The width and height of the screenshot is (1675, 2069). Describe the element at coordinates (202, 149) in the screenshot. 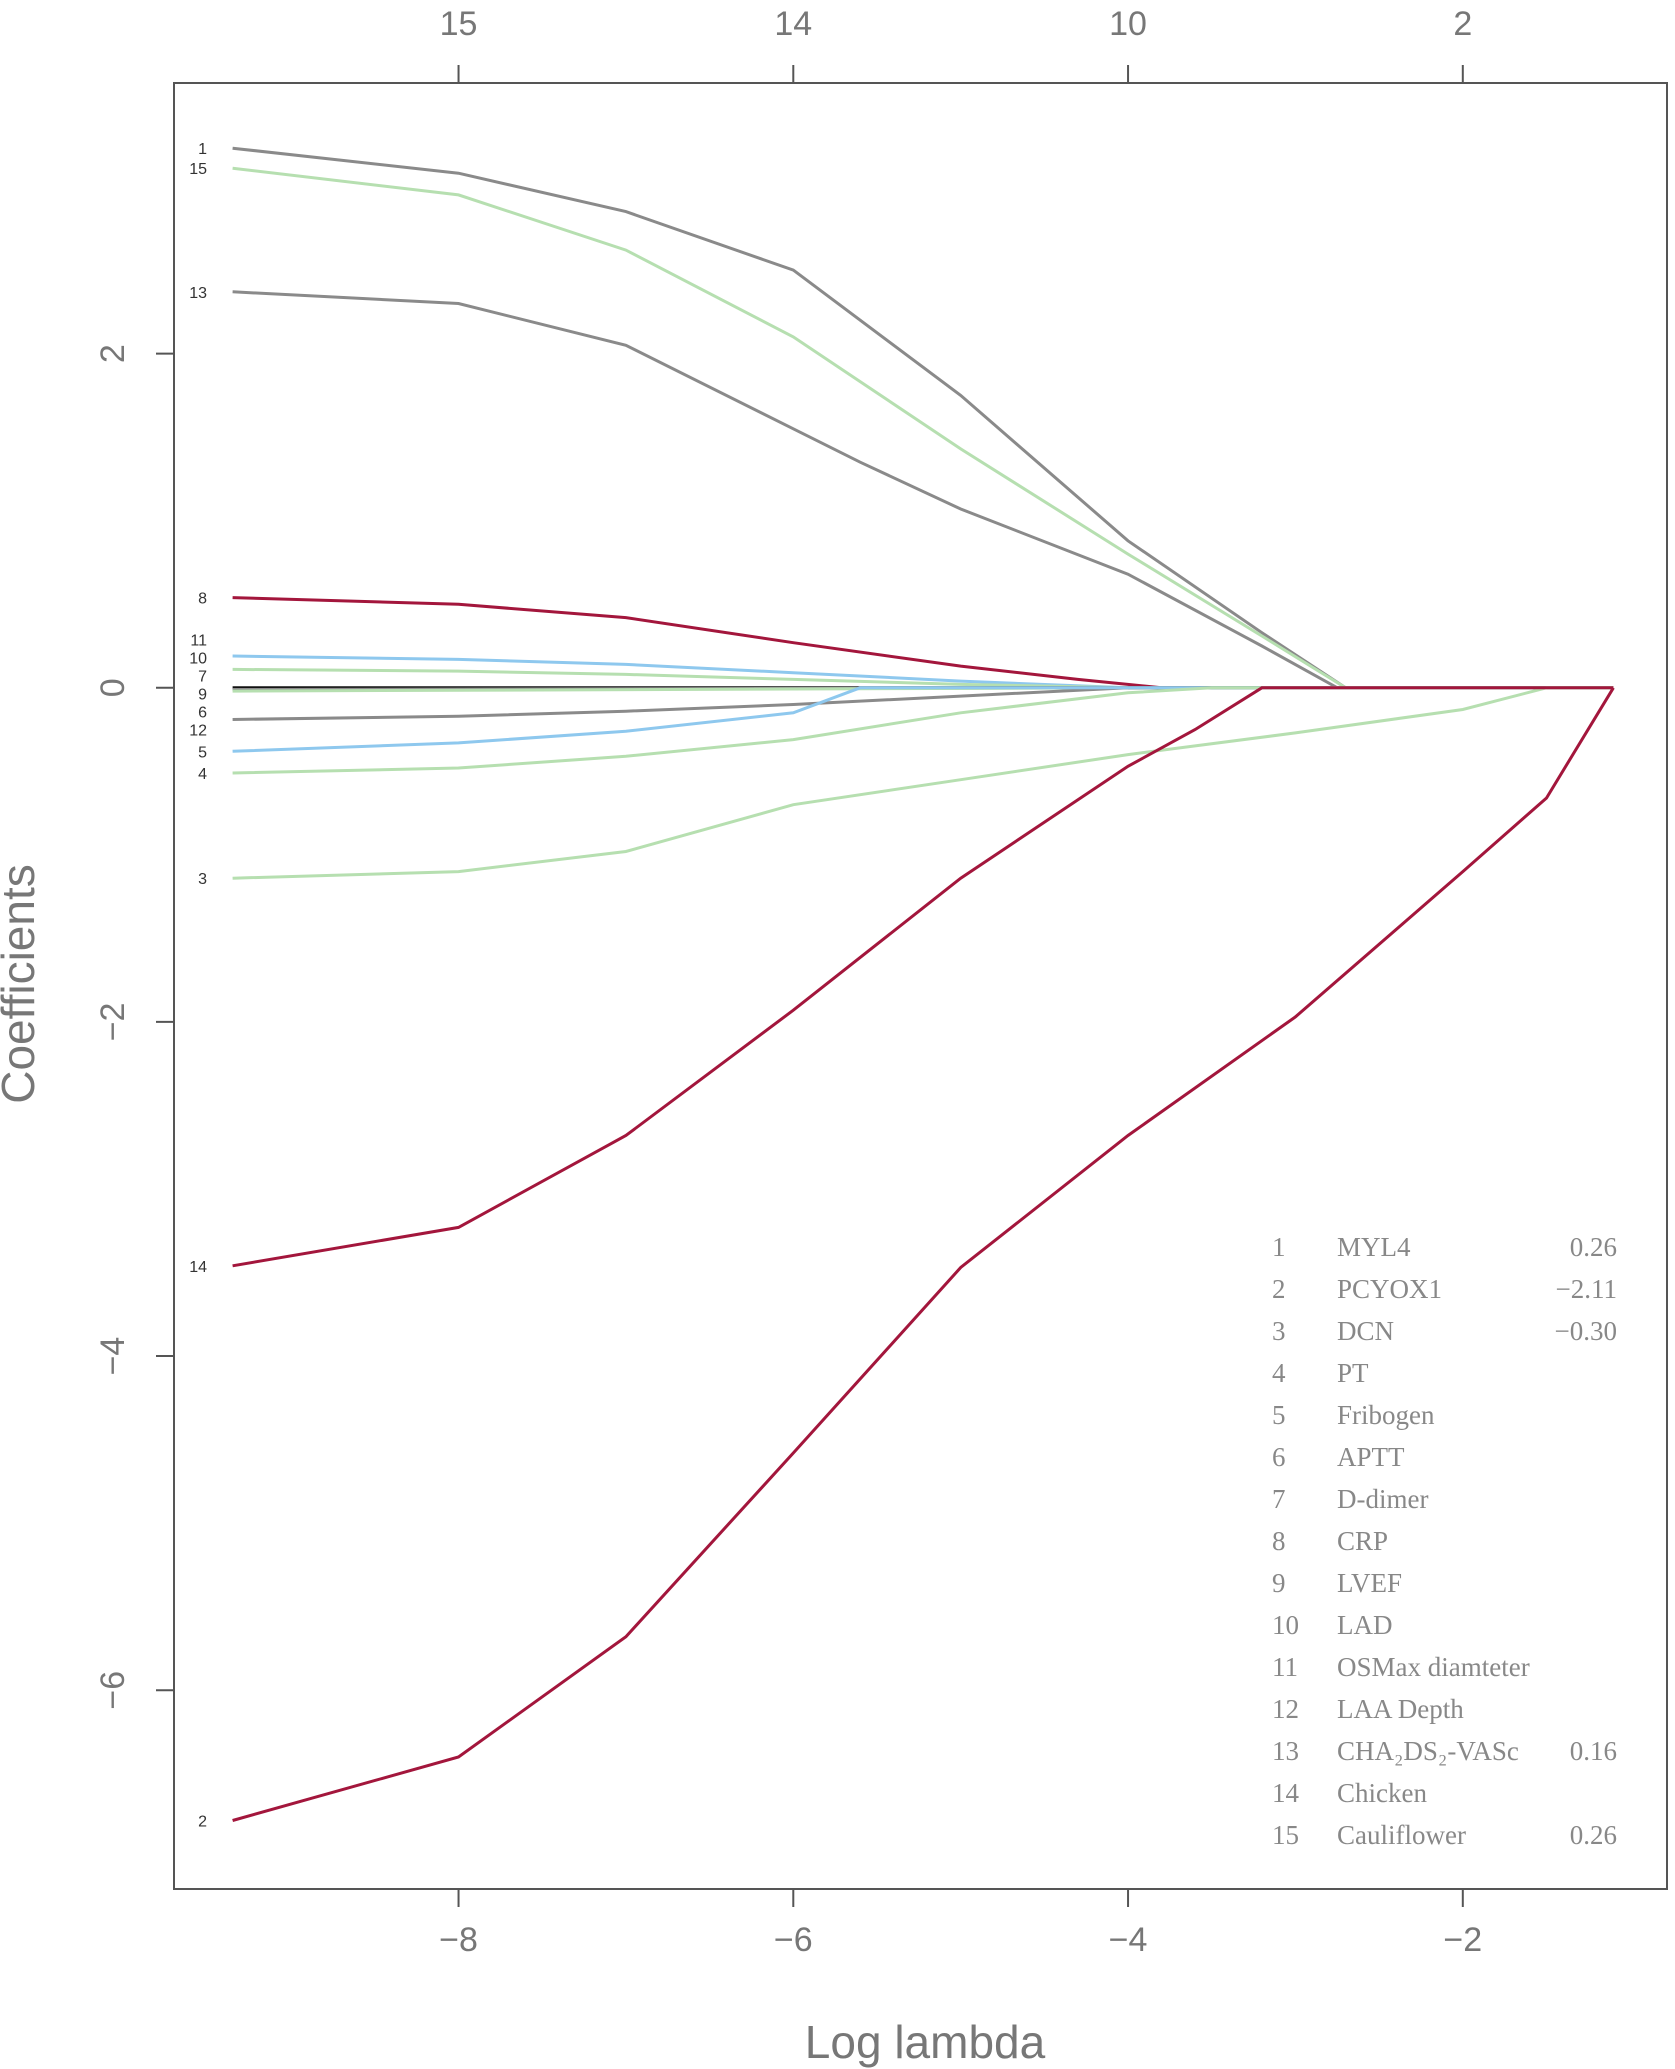

I see `path-label: 1` at that location.